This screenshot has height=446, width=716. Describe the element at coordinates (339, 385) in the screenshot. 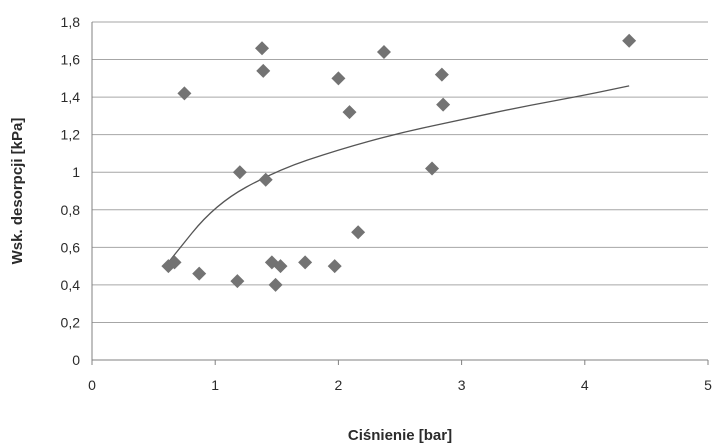

I see `x-tick-label: 2` at that location.